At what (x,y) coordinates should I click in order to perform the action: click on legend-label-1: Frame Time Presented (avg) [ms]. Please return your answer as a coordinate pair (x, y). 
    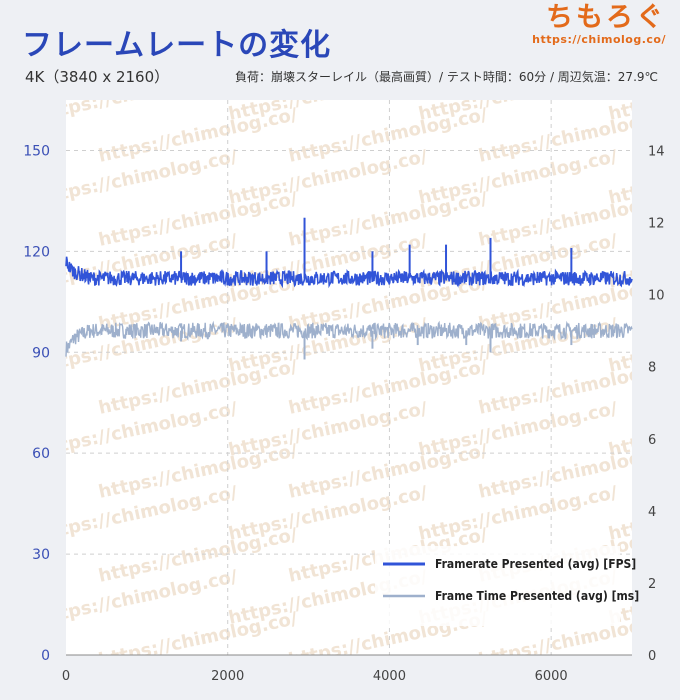
    Looking at the image, I should click on (537, 596).